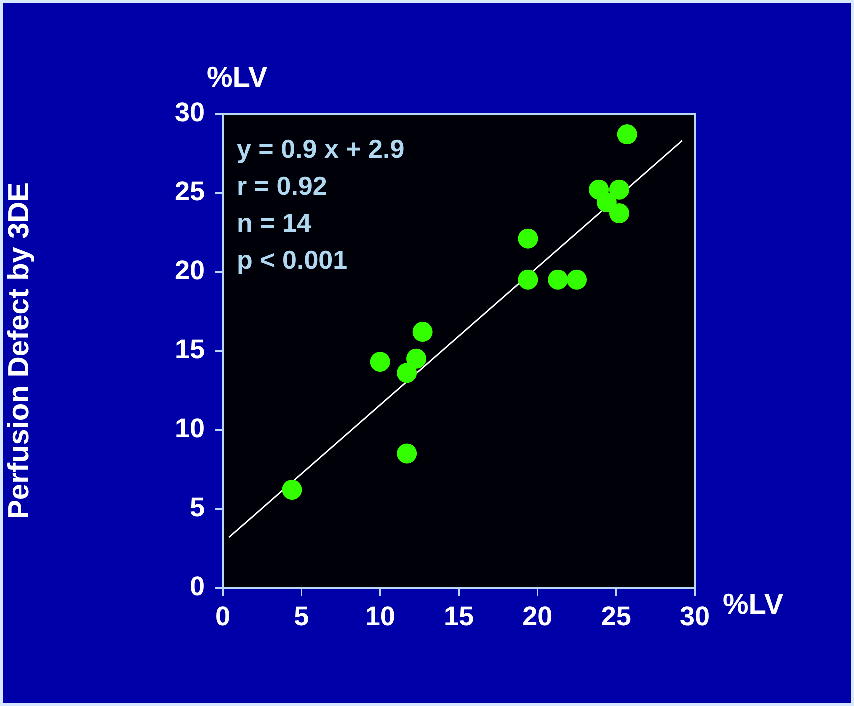  Describe the element at coordinates (302, 617) in the screenshot. I see `x-tick-label: 5` at that location.